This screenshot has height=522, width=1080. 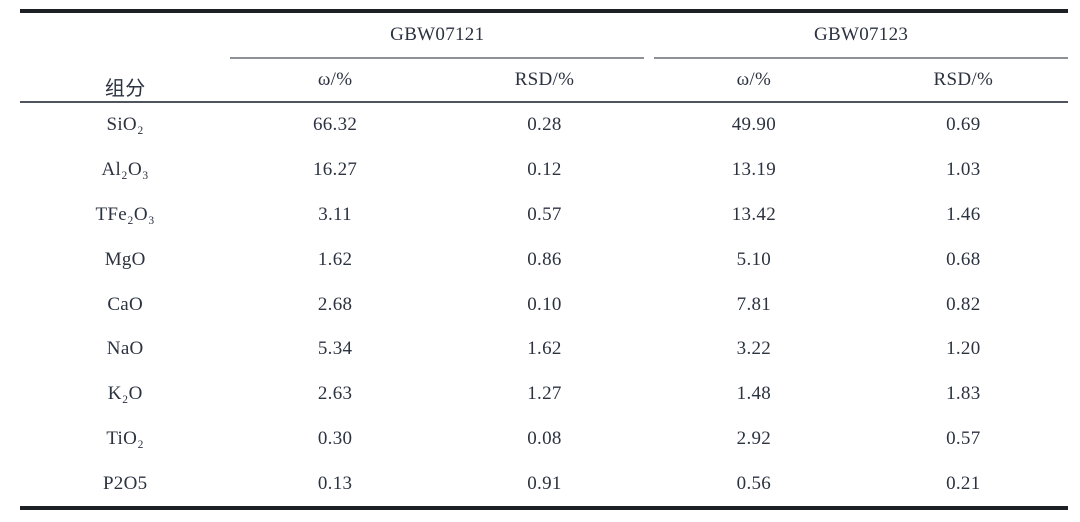 I want to click on column-header-omega-1: ω/%, so click(x=335, y=81).